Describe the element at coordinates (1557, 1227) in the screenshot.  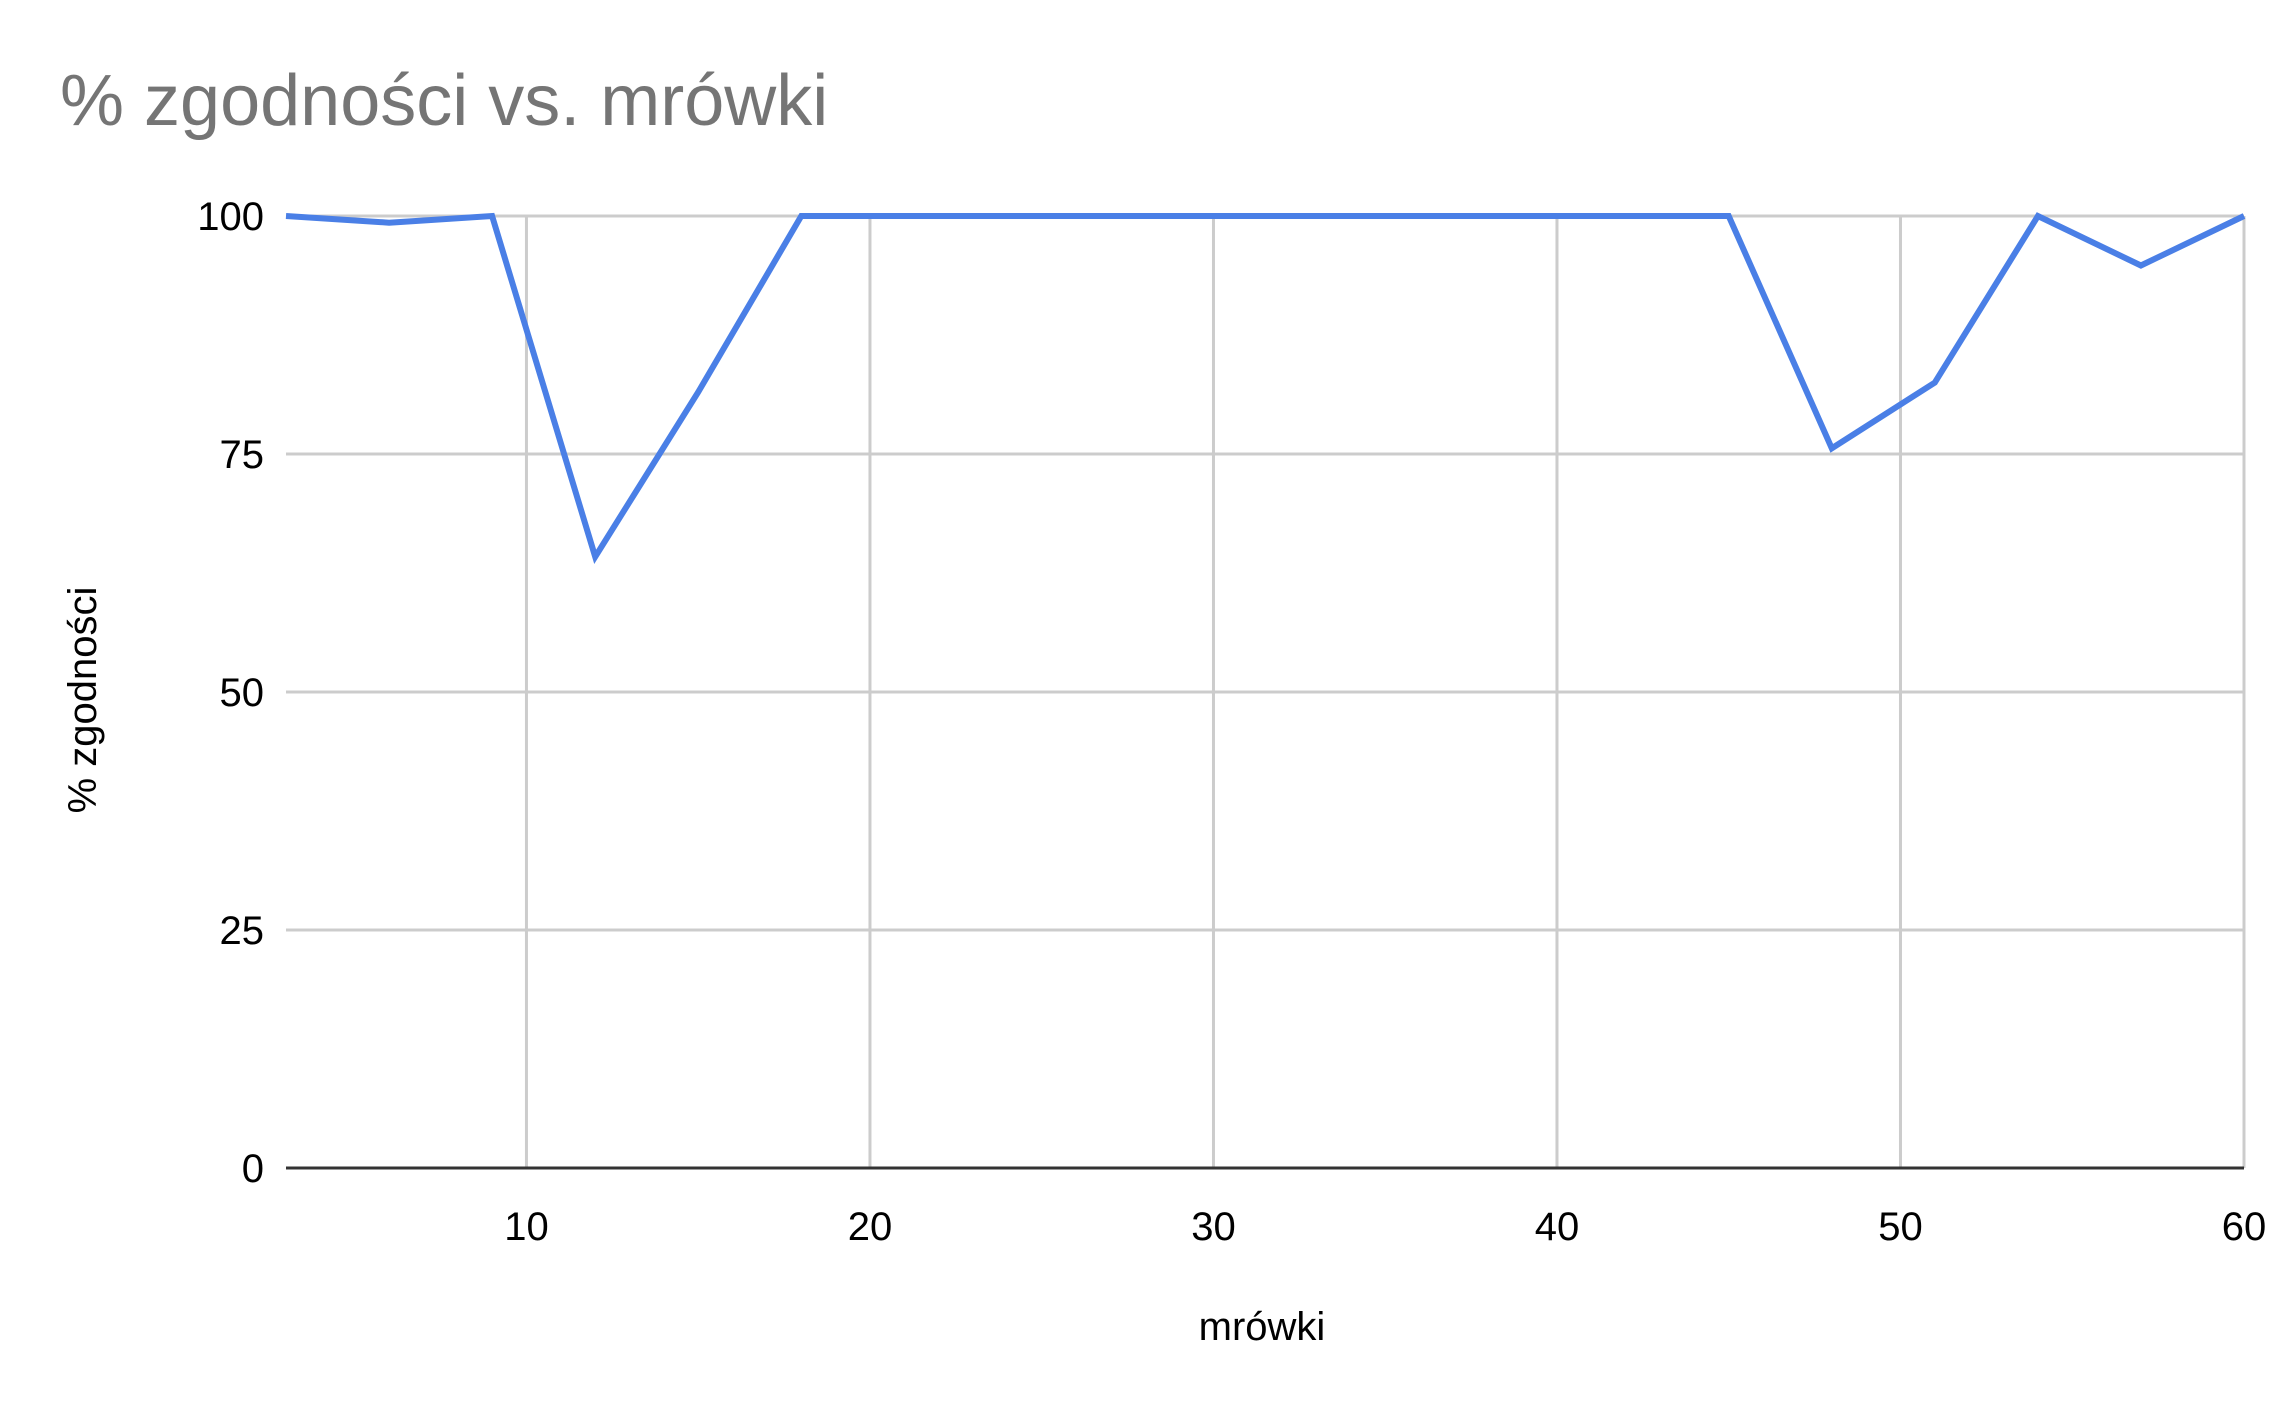
I see `x-tick-label: 40` at that location.